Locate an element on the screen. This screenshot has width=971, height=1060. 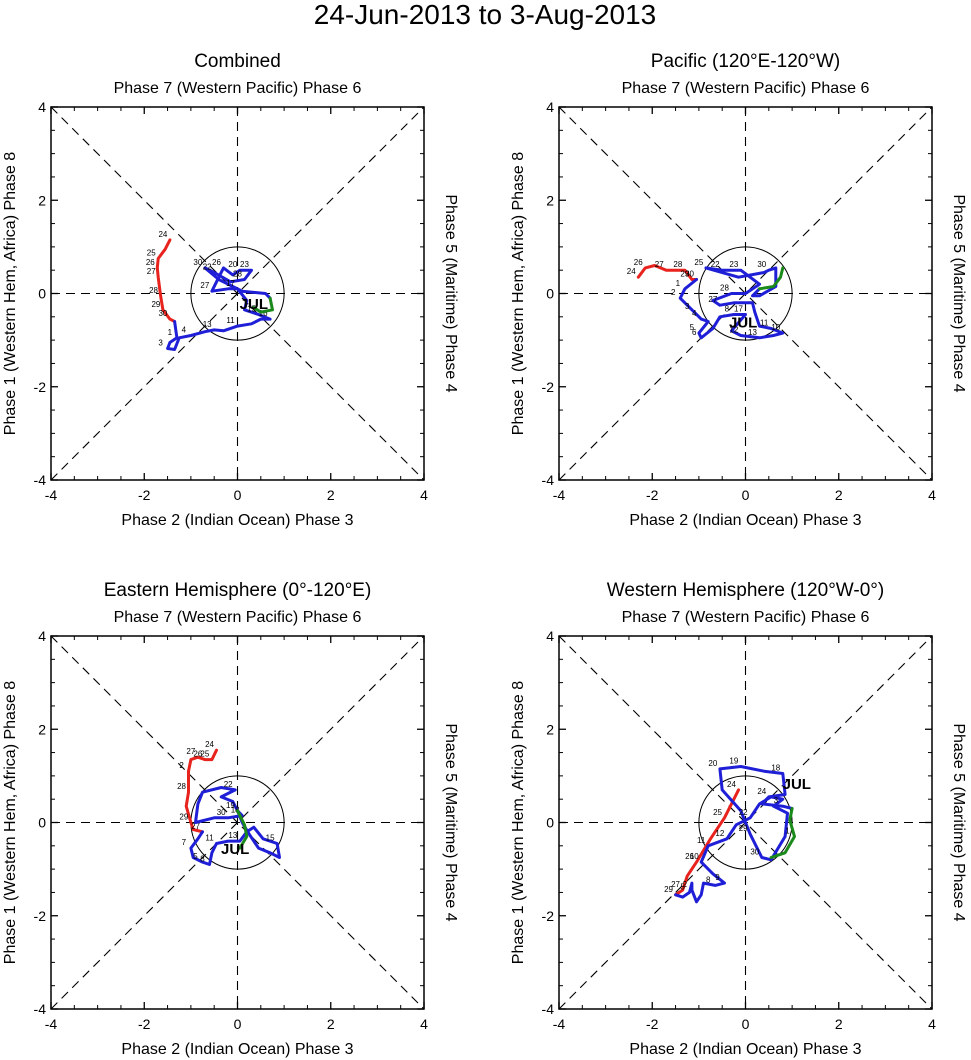
day-label: 12 is located at coordinates (733, 329).